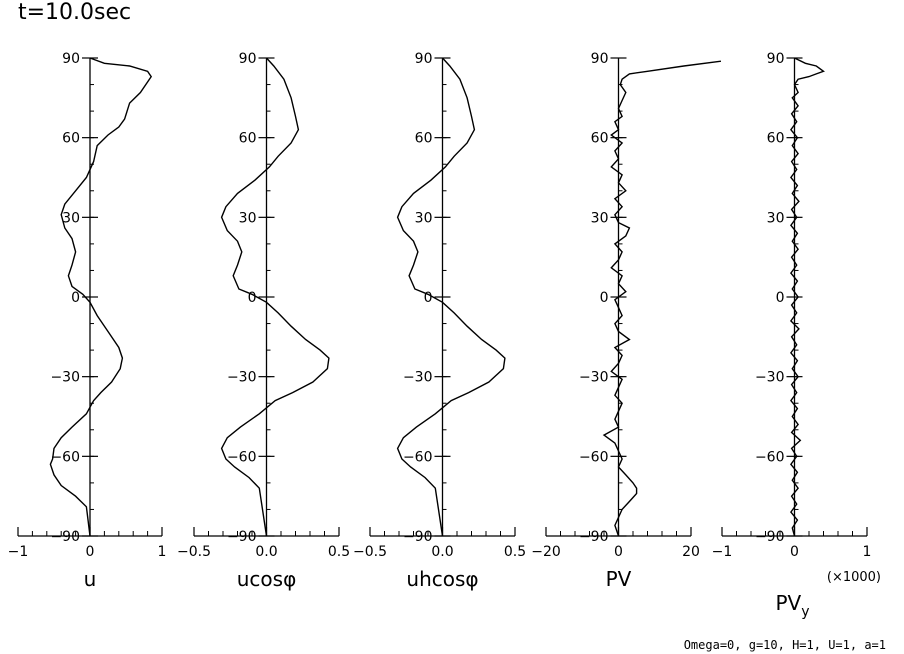 Image resolution: width=904 pixels, height=654 pixels. Describe the element at coordinates (805, 612) in the screenshot. I see `x-axis-label-subscript: y` at that location.